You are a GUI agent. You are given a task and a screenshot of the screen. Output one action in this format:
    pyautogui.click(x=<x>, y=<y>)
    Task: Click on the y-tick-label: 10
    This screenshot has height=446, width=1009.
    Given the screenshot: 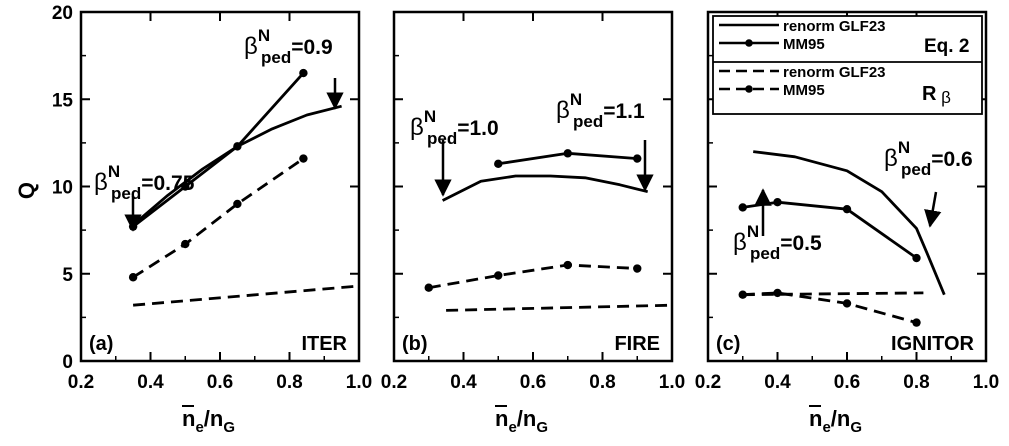 What is the action you would take?
    pyautogui.click(x=62, y=188)
    